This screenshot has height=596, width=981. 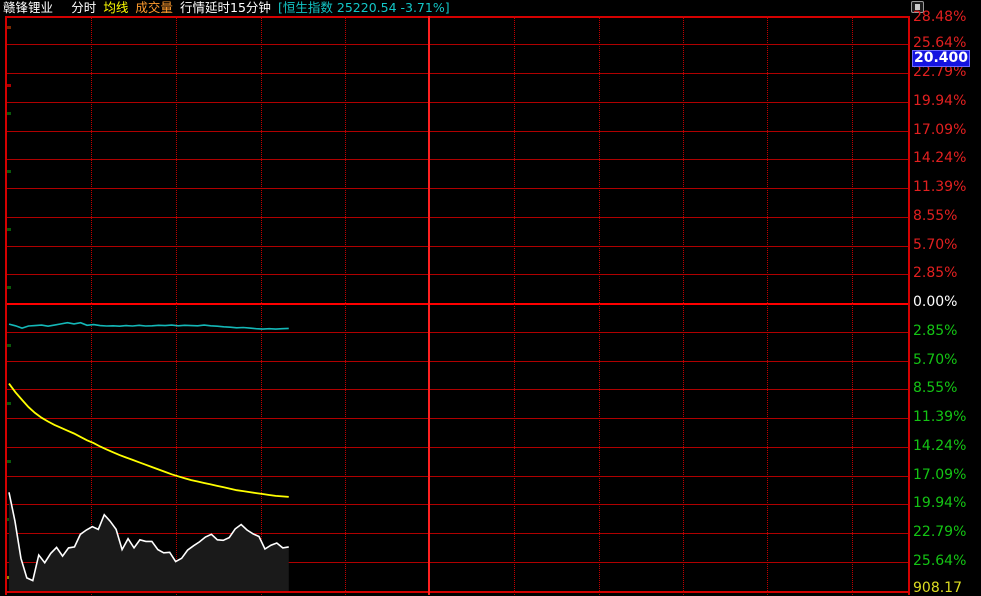 What do you see at coordinates (940, 532) in the screenshot?
I see `axis-label-18: 22.79%` at bounding box center [940, 532].